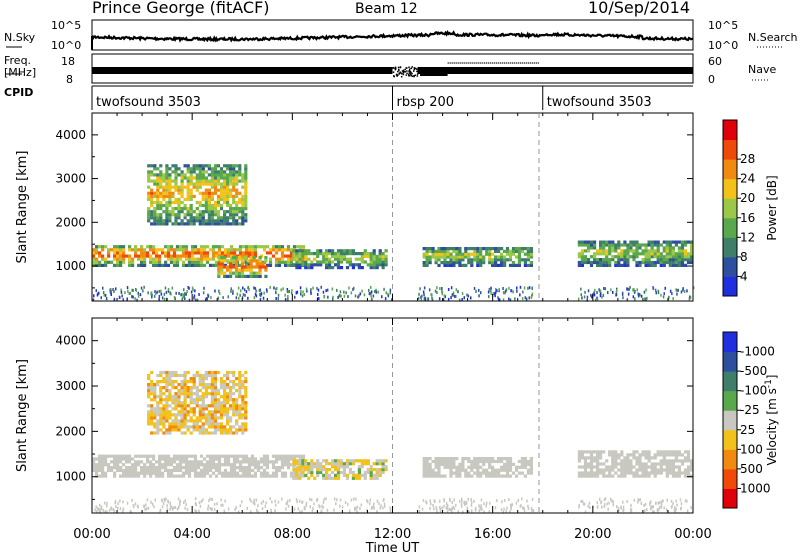 The height and width of the screenshot is (554, 800). I want to click on x-tick-label-3: 12:00, so click(392, 534).